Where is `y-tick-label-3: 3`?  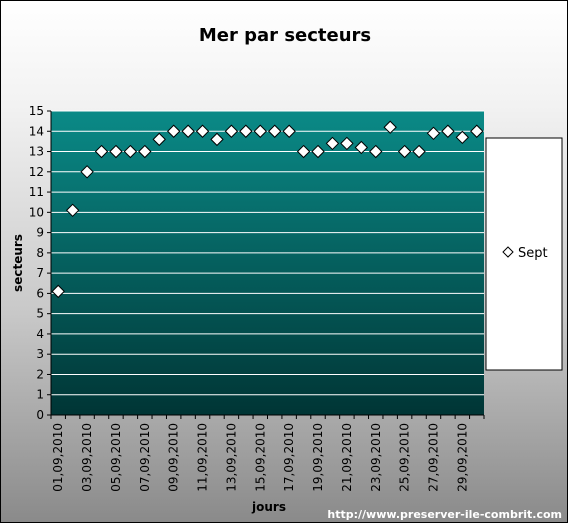 y-tick-label-3: 3 is located at coordinates (40, 354).